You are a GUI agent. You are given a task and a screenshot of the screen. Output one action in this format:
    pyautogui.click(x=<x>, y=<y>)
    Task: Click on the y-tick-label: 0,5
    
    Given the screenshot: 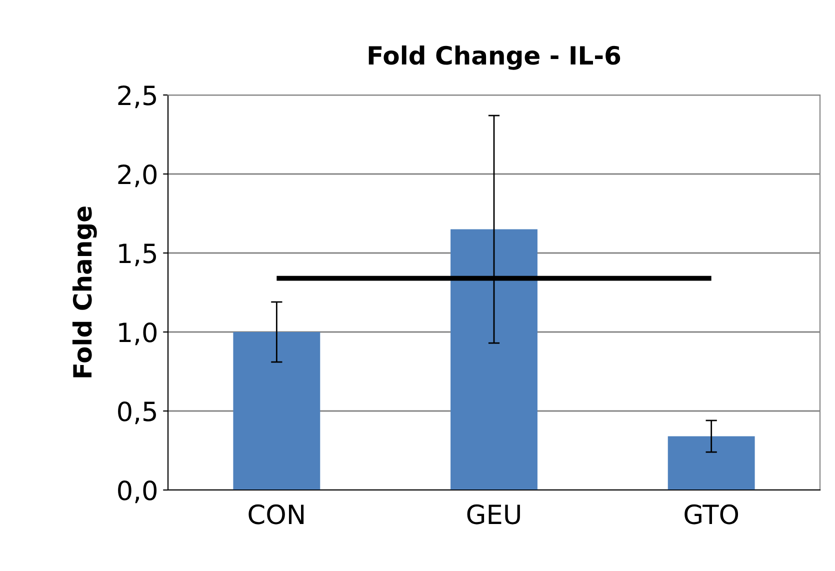 What is the action you would take?
    pyautogui.click(x=137, y=412)
    